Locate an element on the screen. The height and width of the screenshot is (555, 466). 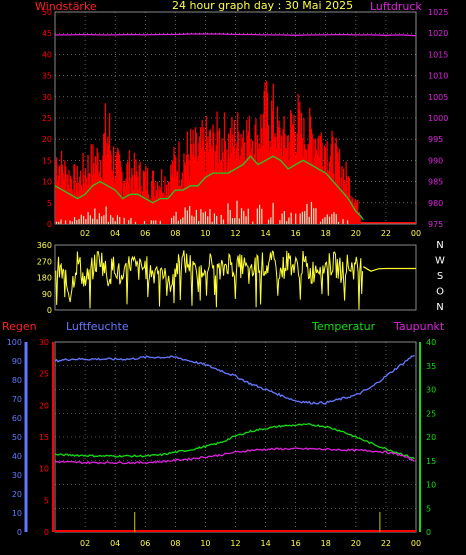
compass-label: N is located at coordinates (439, 245).